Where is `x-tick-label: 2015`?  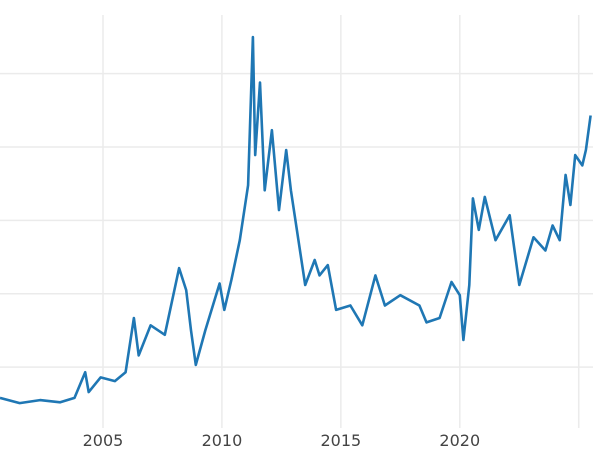 x-tick-label: 2015 is located at coordinates (341, 440).